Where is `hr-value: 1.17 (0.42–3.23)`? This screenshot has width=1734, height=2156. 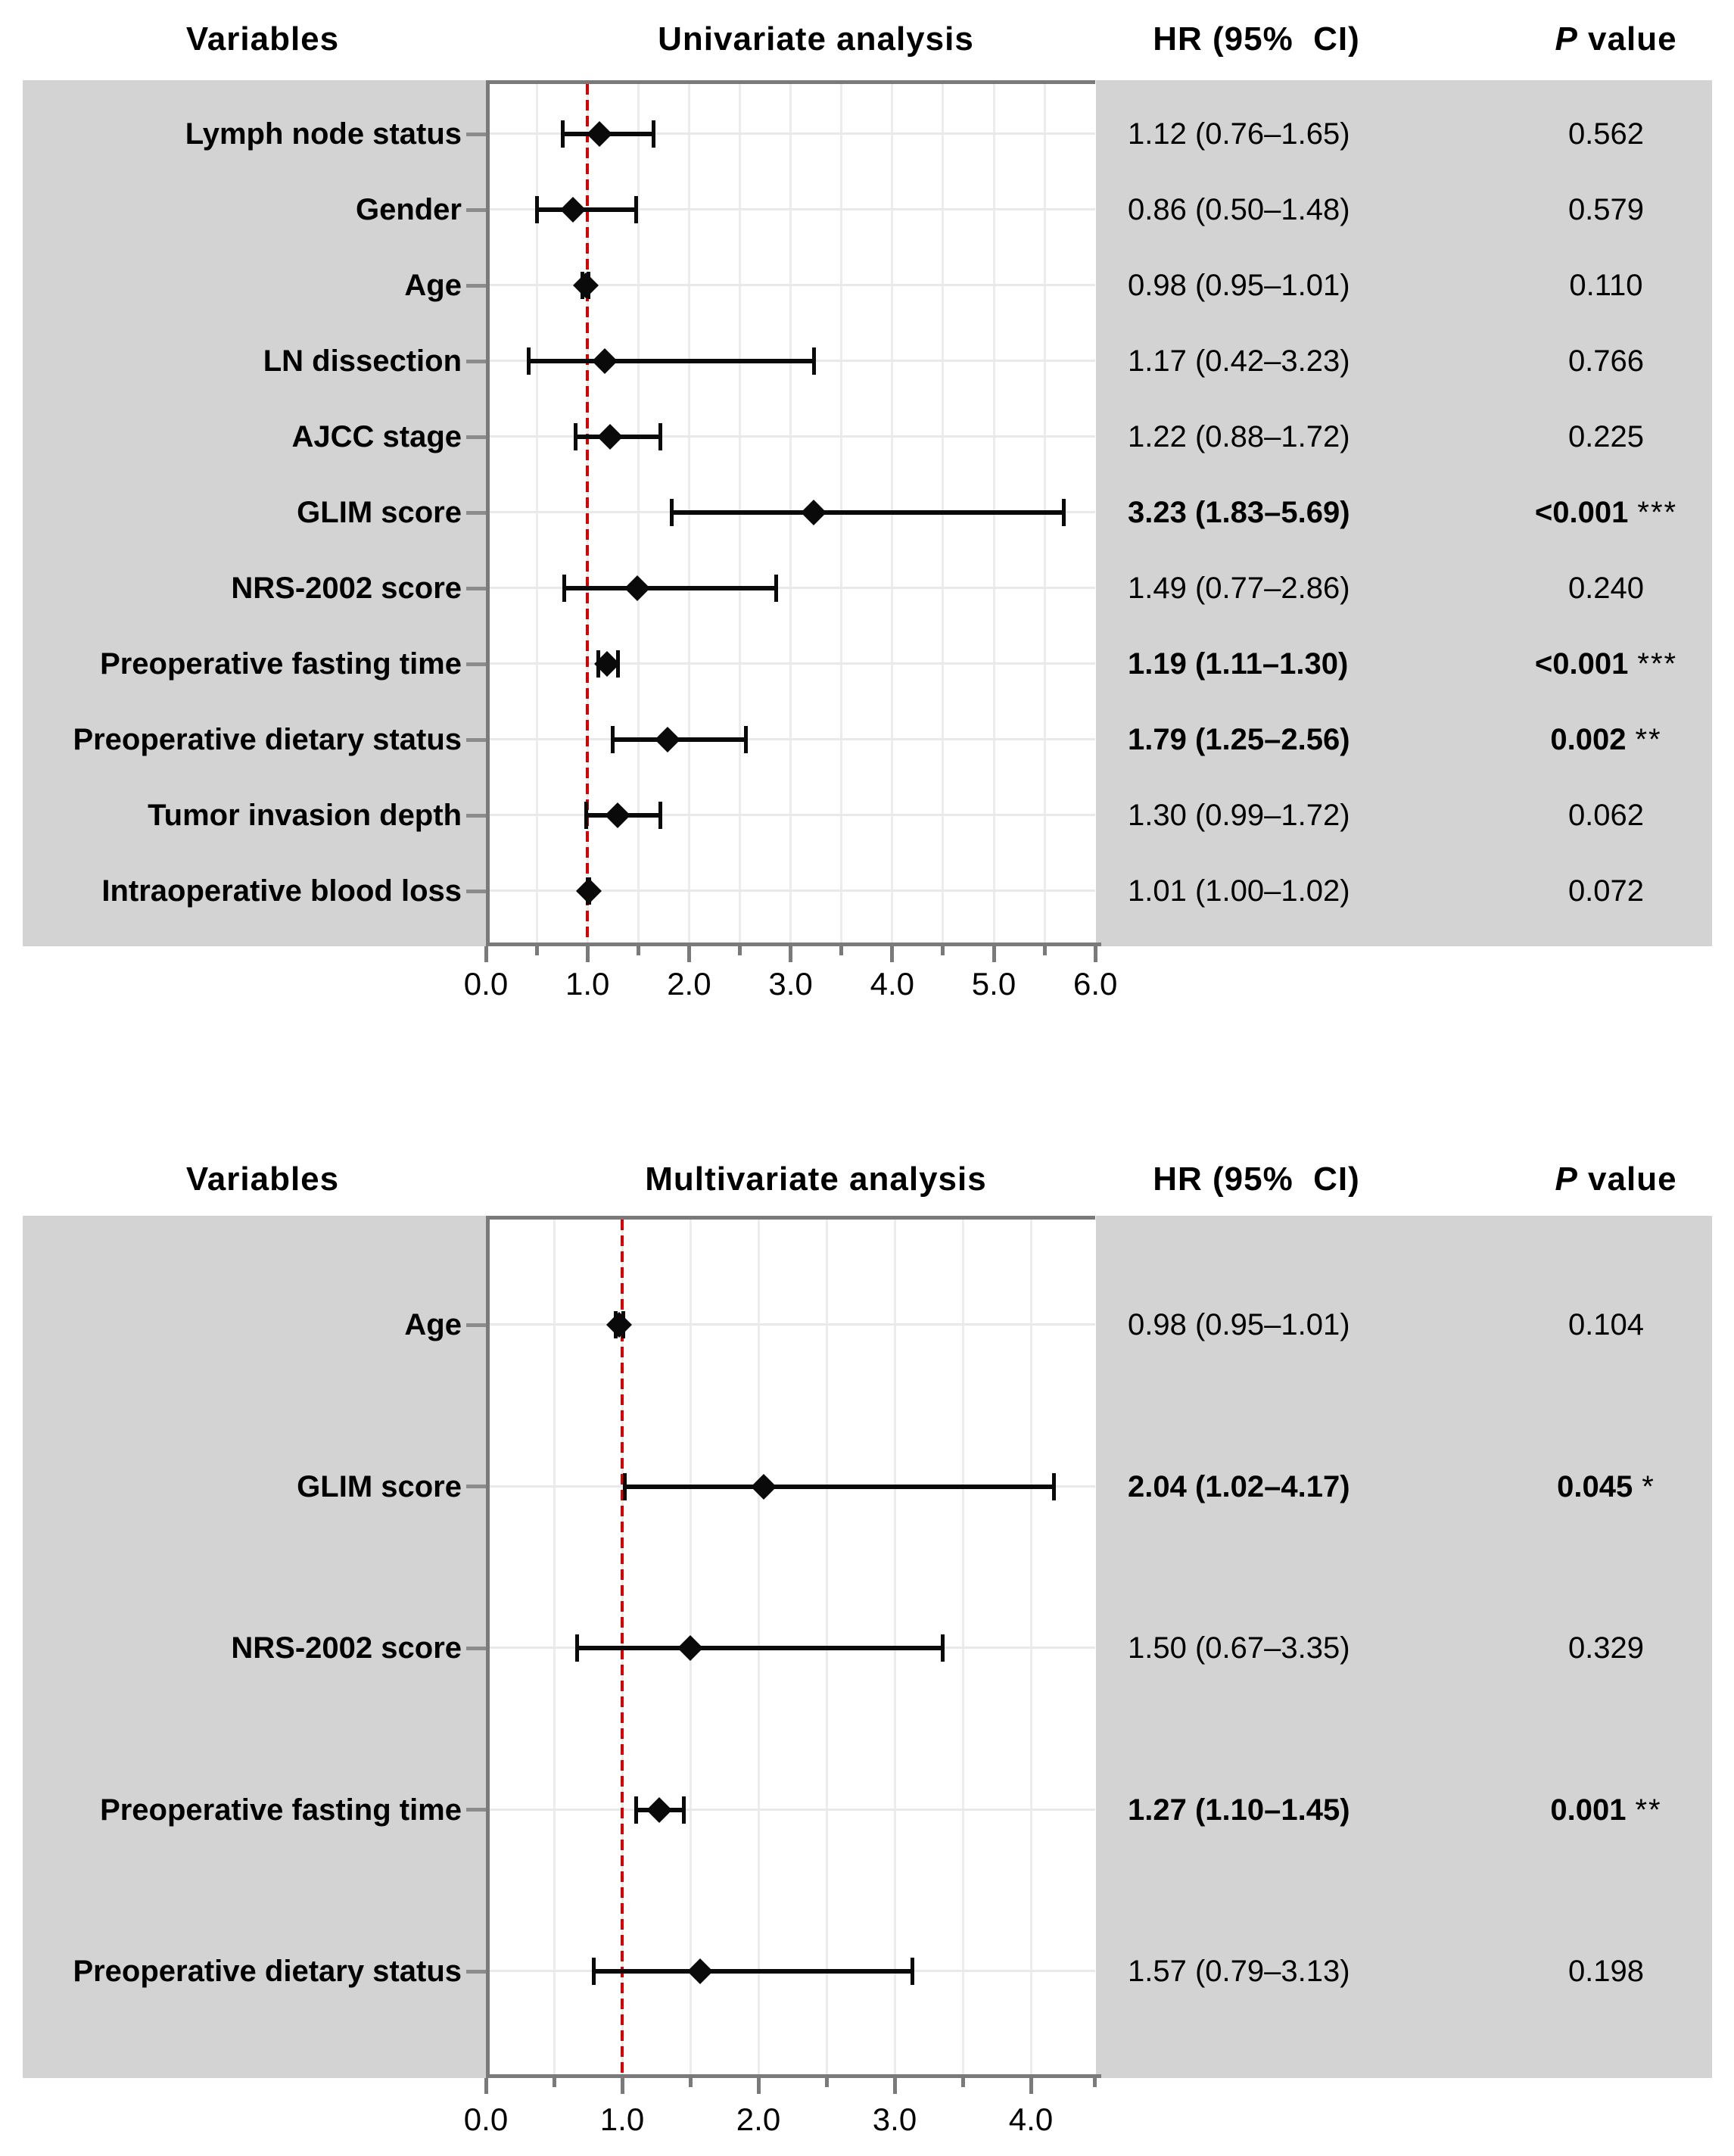 hr-value: 1.17 (0.42–3.23) is located at coordinates (1239, 361).